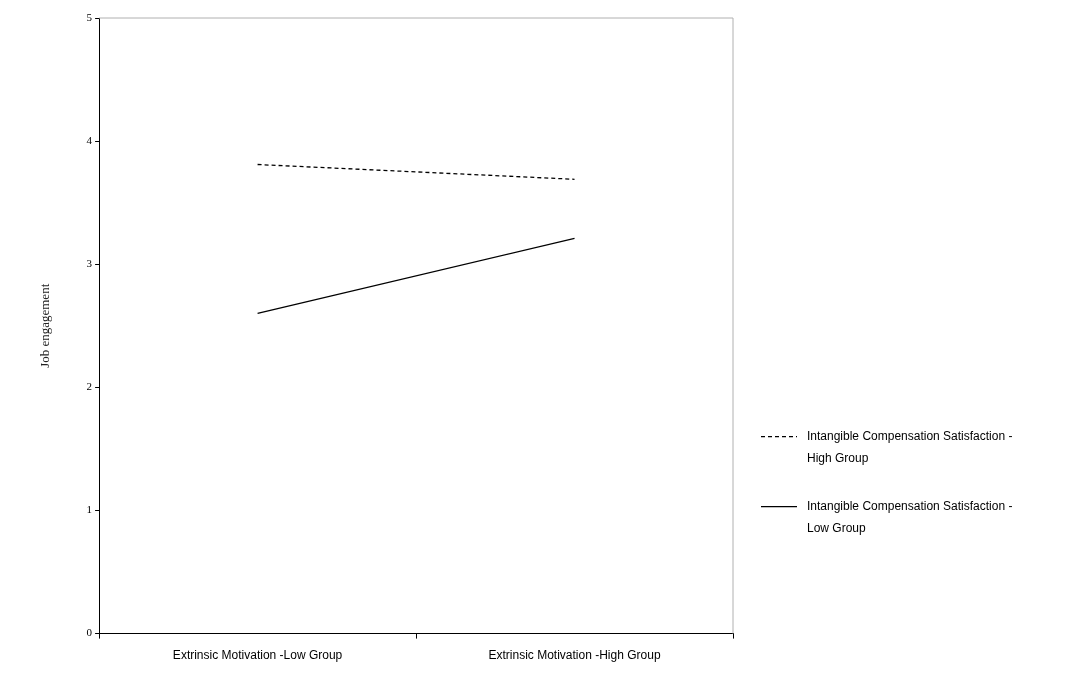  What do you see at coordinates (89, 16) in the screenshot?
I see `y-tick-label: 5` at bounding box center [89, 16].